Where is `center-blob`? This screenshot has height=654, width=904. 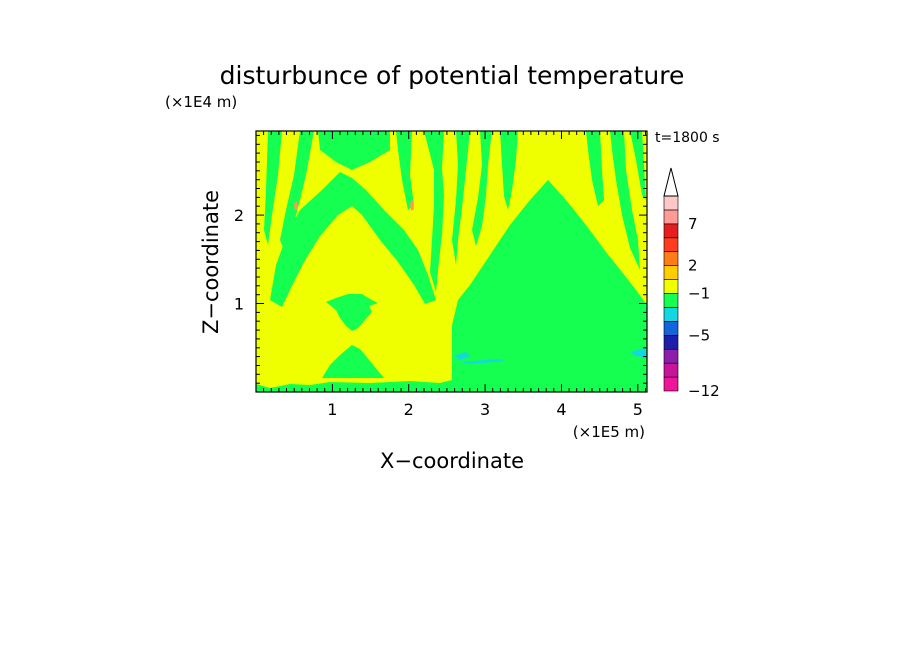
center-blob is located at coordinates (352, 312).